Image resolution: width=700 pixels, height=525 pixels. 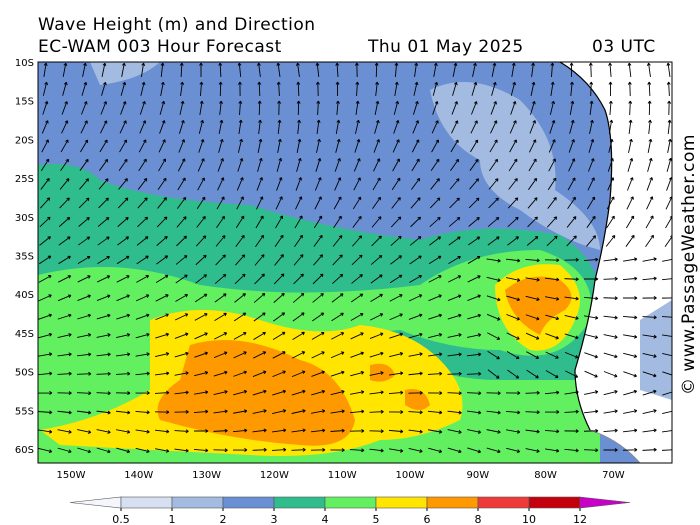 What do you see at coordinates (206, 475) in the screenshot?
I see `lon-label: 130W` at bounding box center [206, 475].